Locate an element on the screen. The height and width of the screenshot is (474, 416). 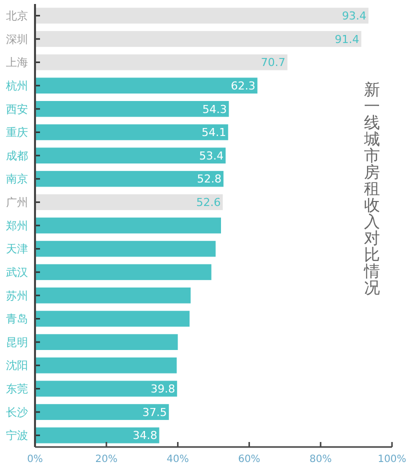
data-label: 62.3 is located at coordinates (243, 85).